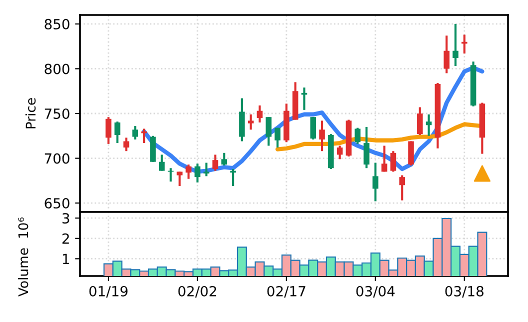  Describe the element at coordinates (286, 292) in the screenshot. I see `x-tick-label: 02/17` at that location.